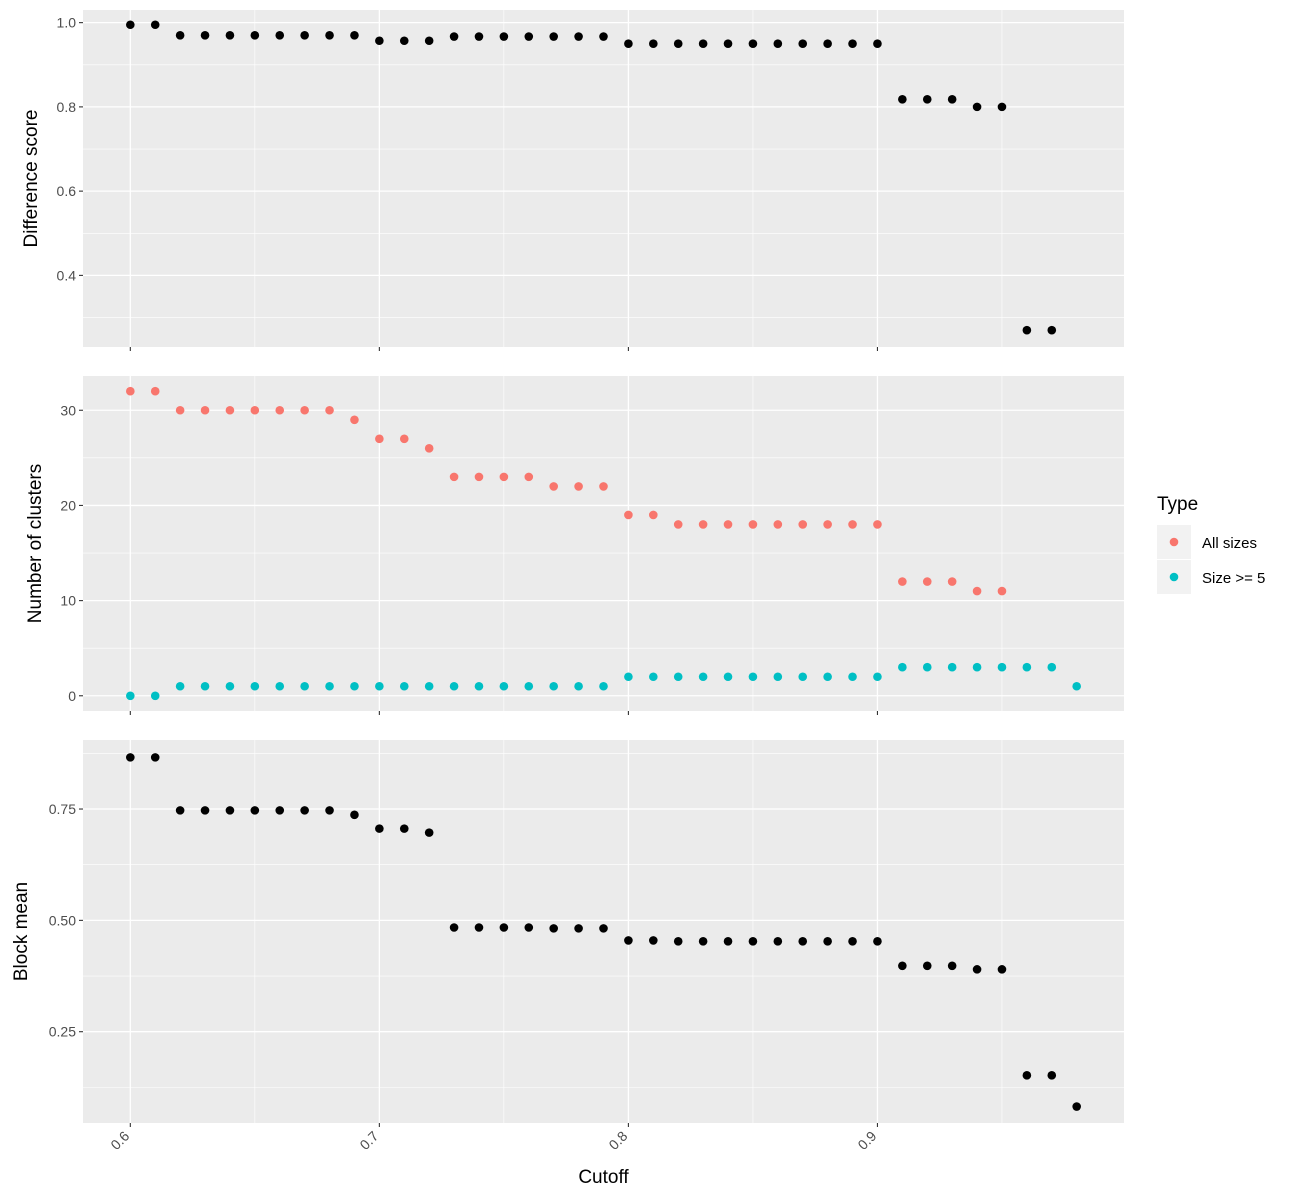  Describe the element at coordinates (72, 696) in the screenshot. I see `y-tick-label: 0` at that location.